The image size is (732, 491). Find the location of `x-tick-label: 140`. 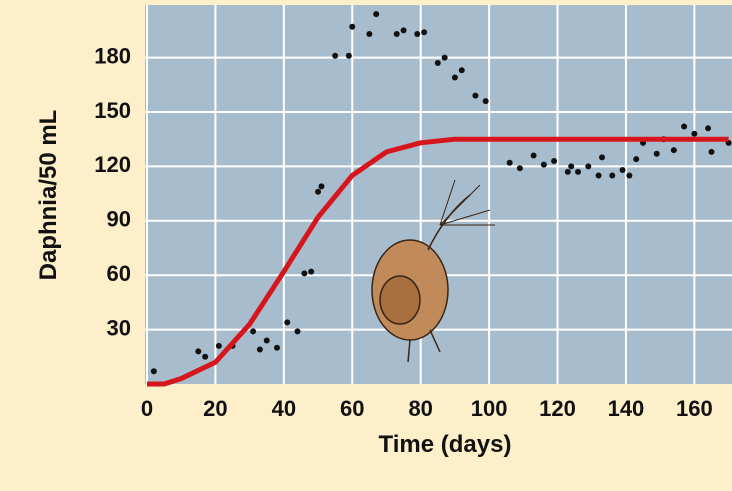

x-tick-label: 140 is located at coordinates (626, 408).